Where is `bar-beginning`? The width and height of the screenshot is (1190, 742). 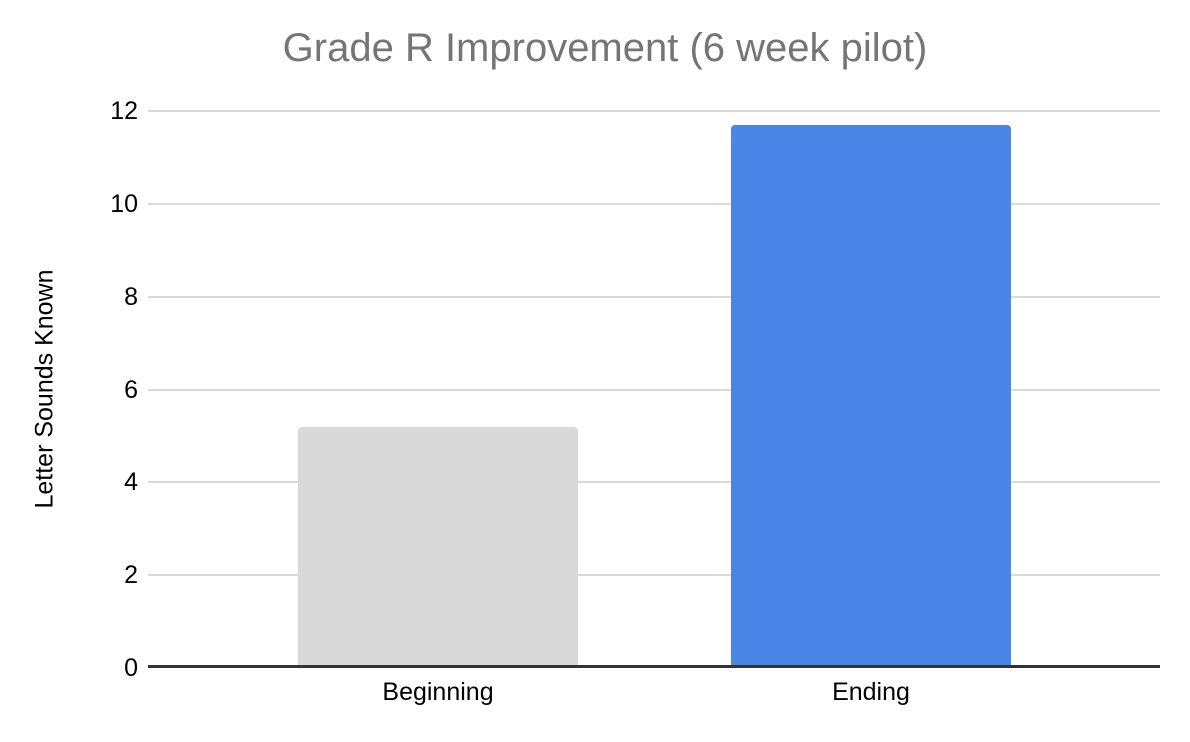 bar-beginning is located at coordinates (438, 547).